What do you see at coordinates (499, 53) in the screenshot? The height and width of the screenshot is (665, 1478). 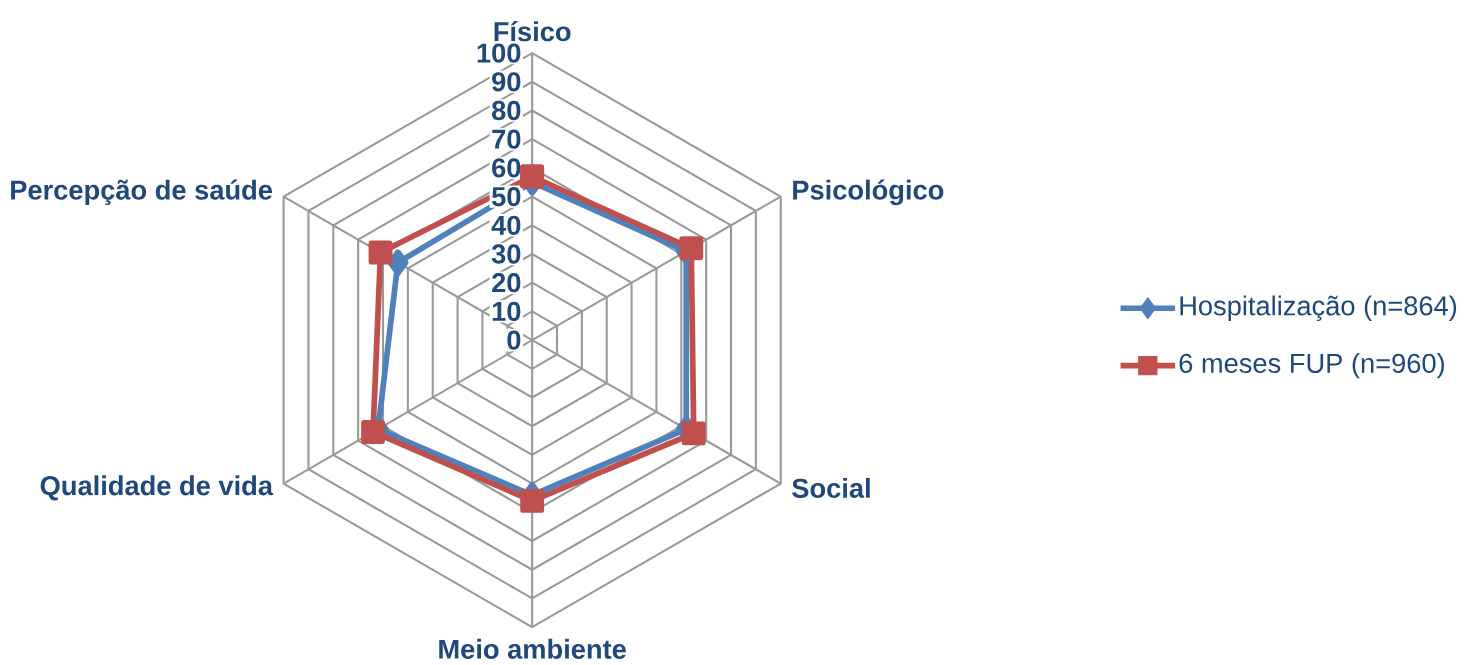 I see `y-tick-label: 100` at bounding box center [499, 53].